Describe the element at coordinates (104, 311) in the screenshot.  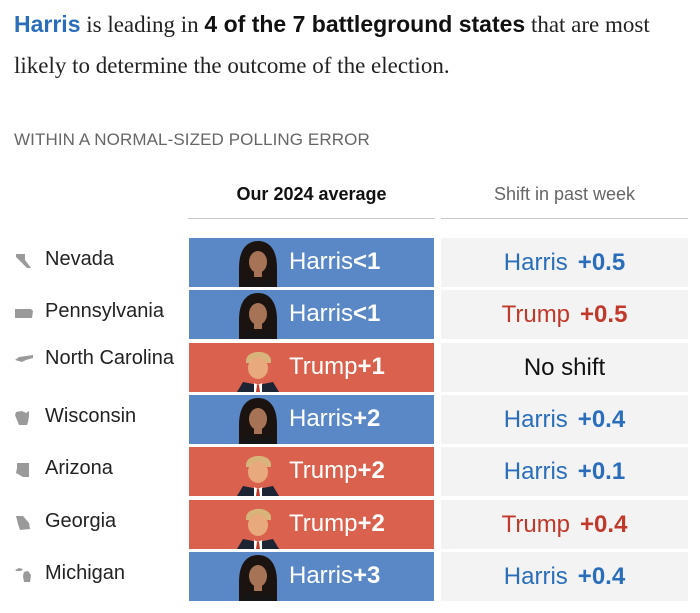
I see `state-name: Pennsylvania` at that location.